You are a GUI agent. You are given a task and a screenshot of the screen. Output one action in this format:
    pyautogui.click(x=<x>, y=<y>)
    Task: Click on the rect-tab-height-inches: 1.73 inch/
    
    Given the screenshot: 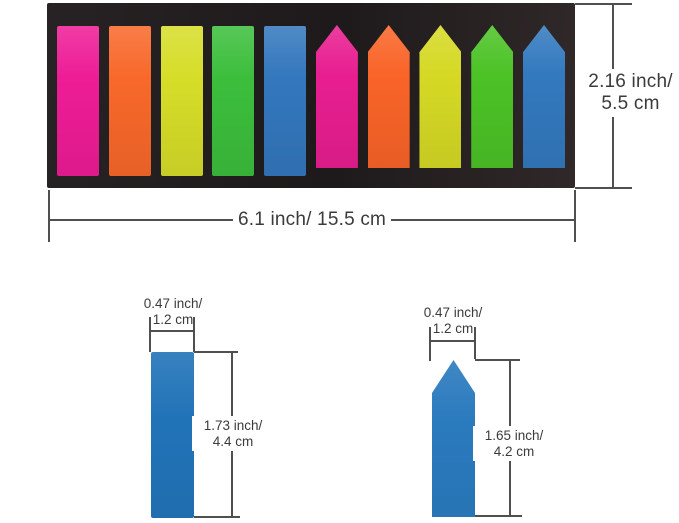 What is the action you would take?
    pyautogui.click(x=233, y=425)
    